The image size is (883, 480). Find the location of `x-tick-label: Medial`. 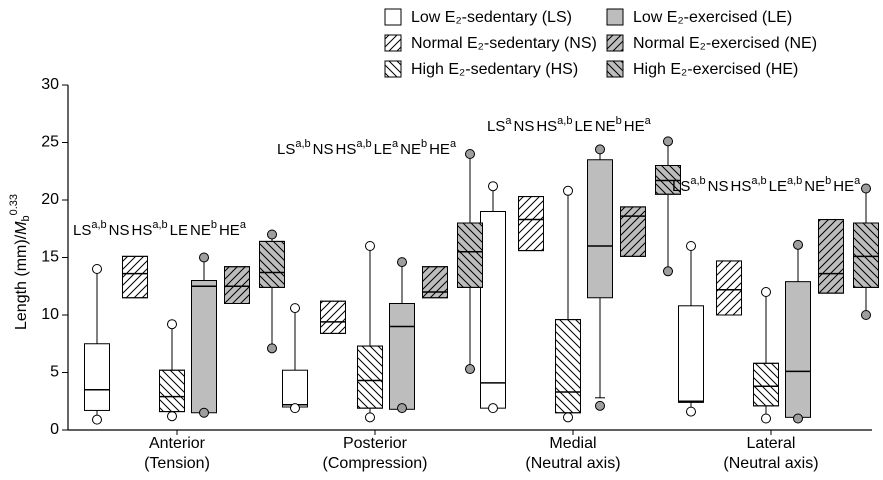

x-tick-label: Medial is located at coordinates (572, 443).